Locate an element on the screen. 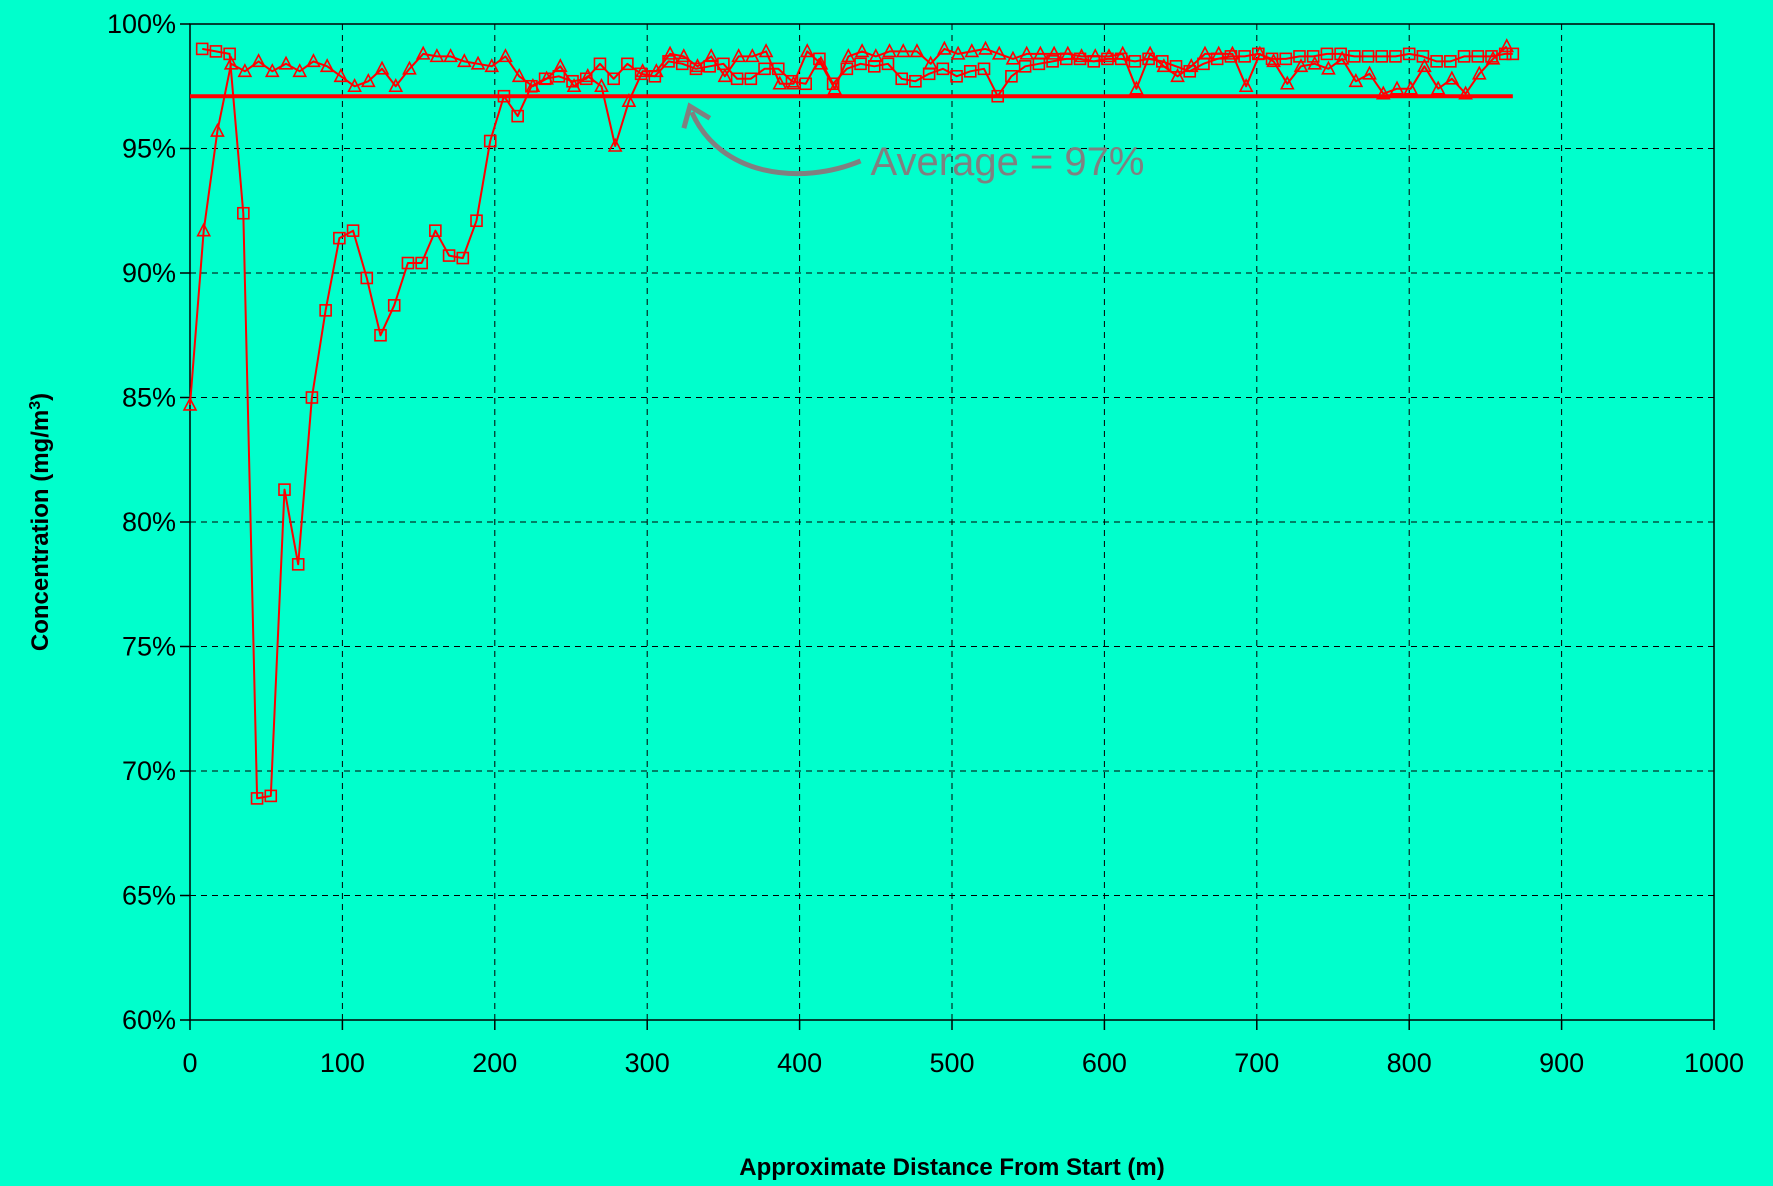  y-tick-label: 65% is located at coordinates (149, 896).